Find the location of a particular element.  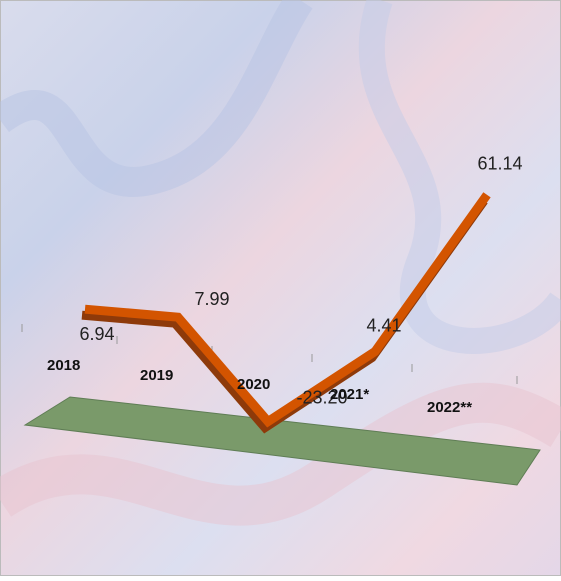

floor is located at coordinates (282, 441).